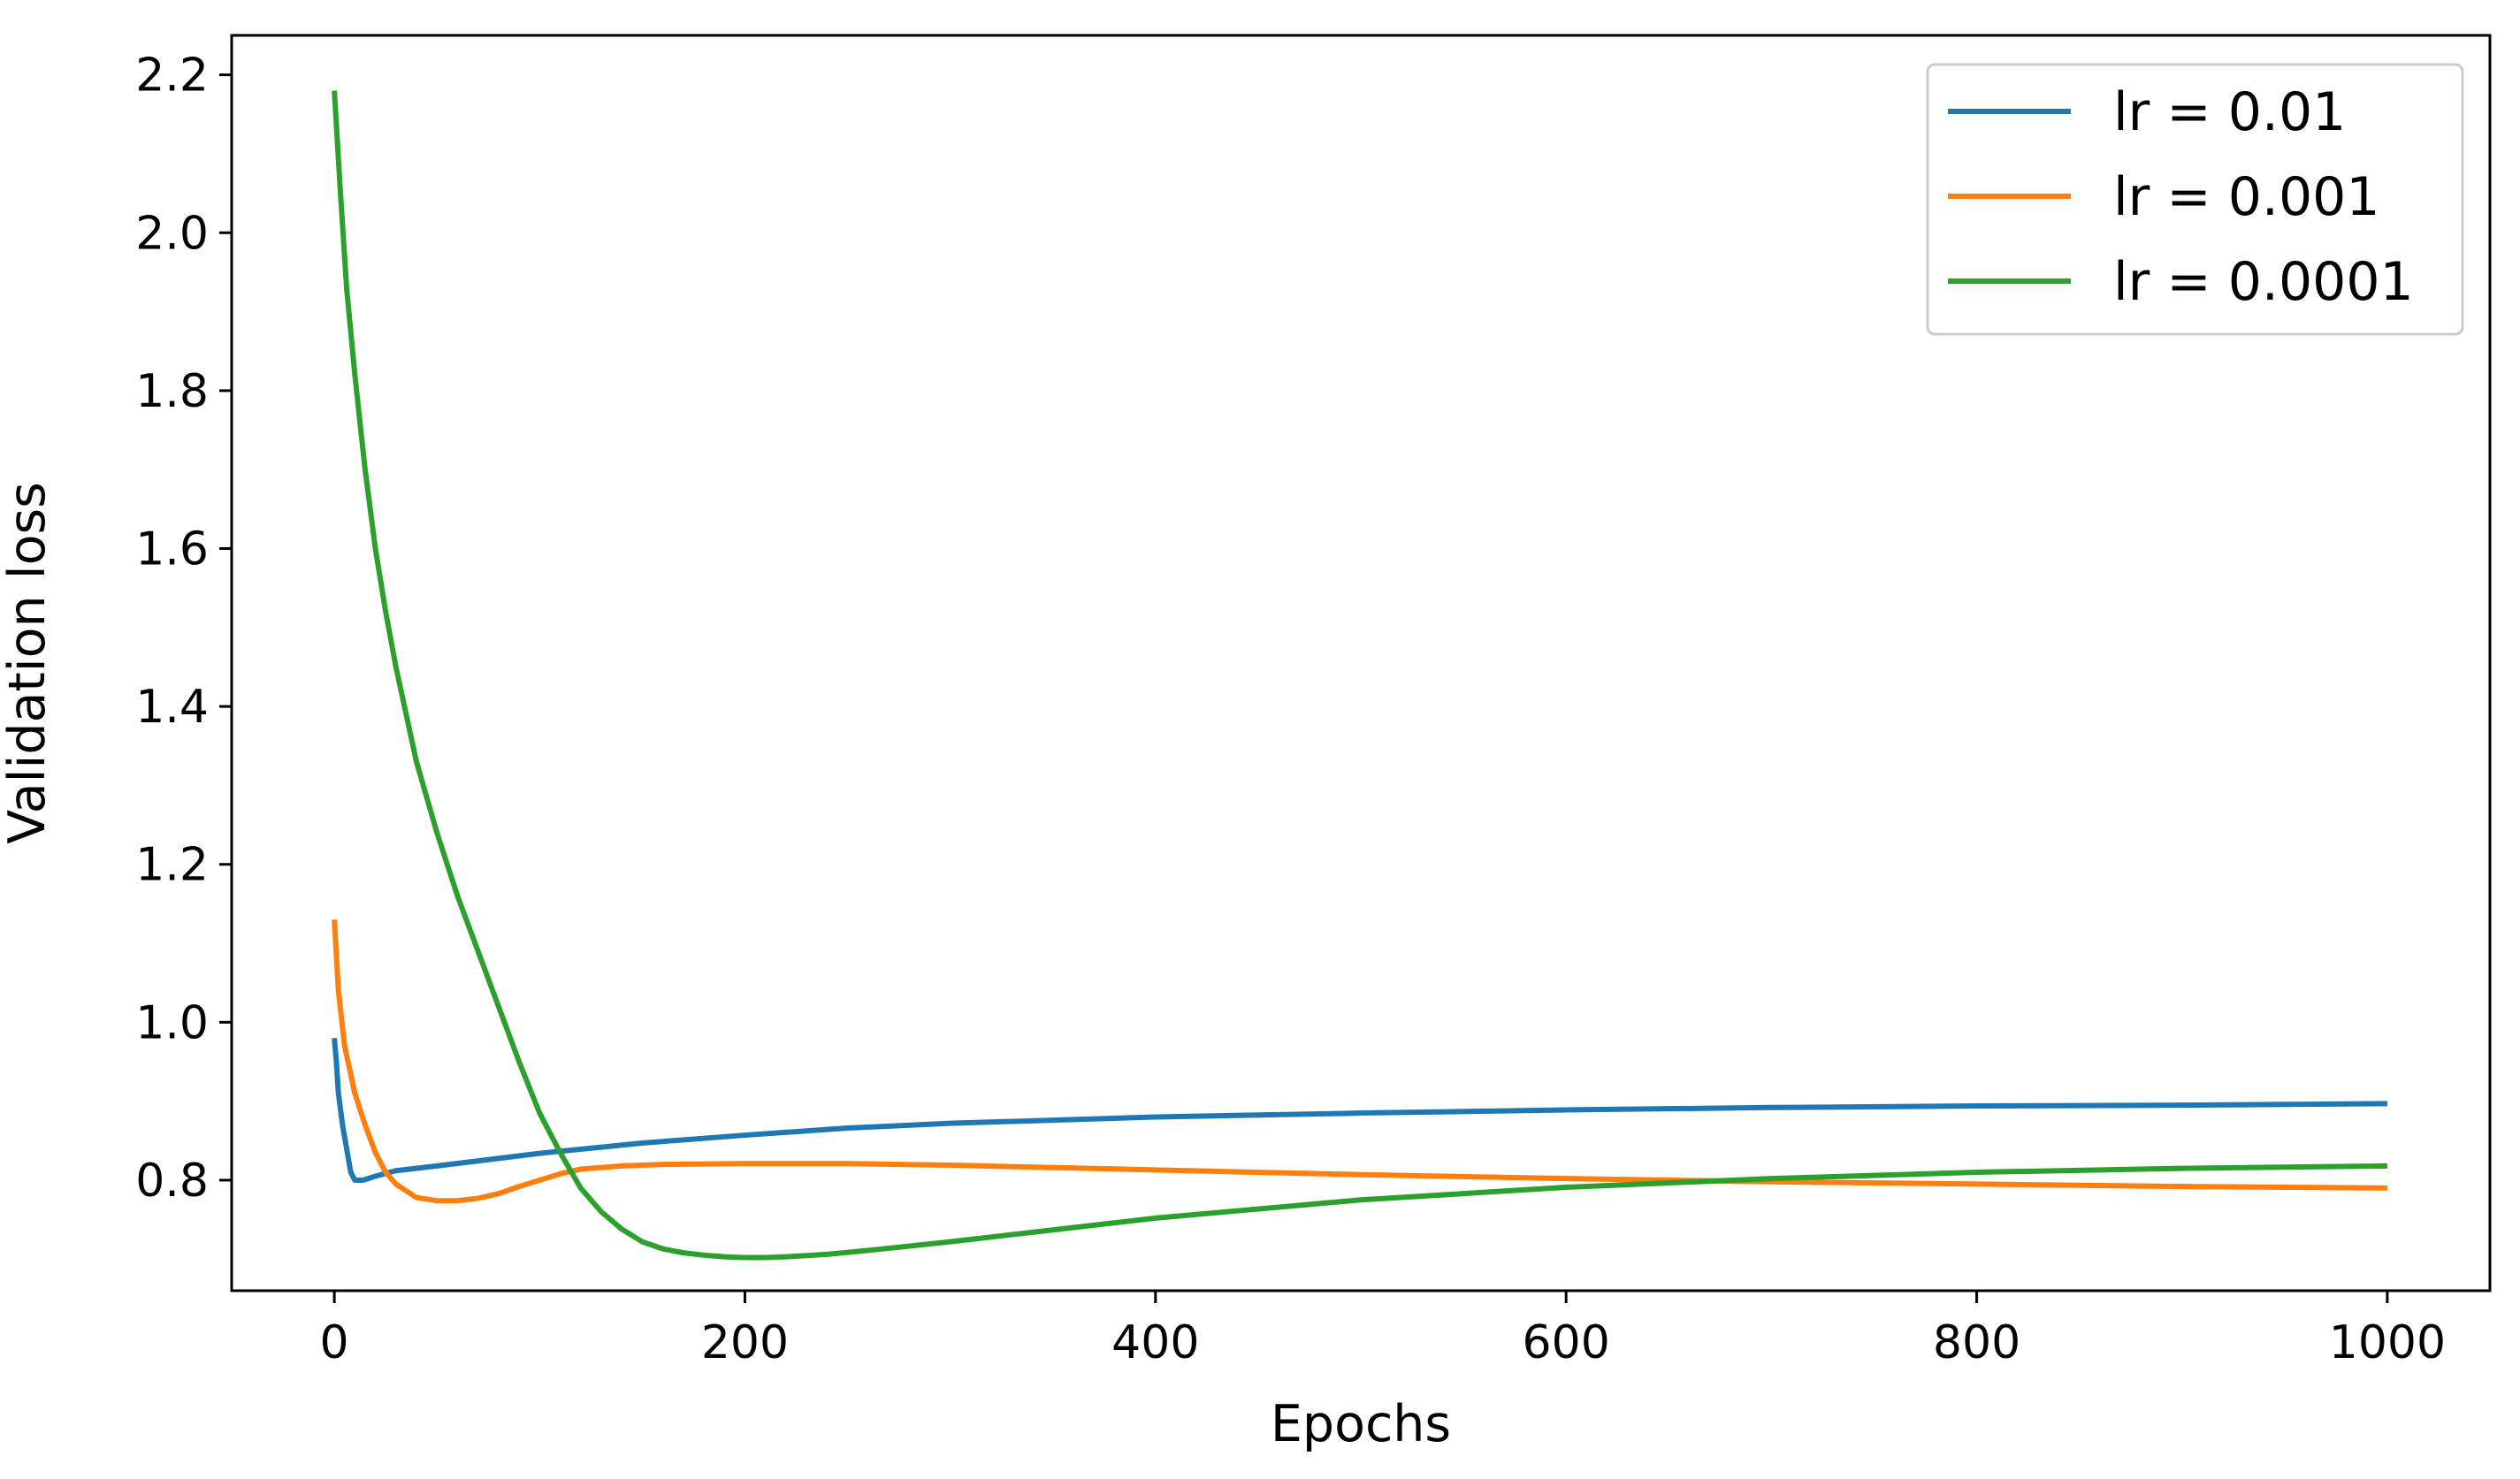  I want to click on y-tick-label: 0.8, so click(172, 1181).